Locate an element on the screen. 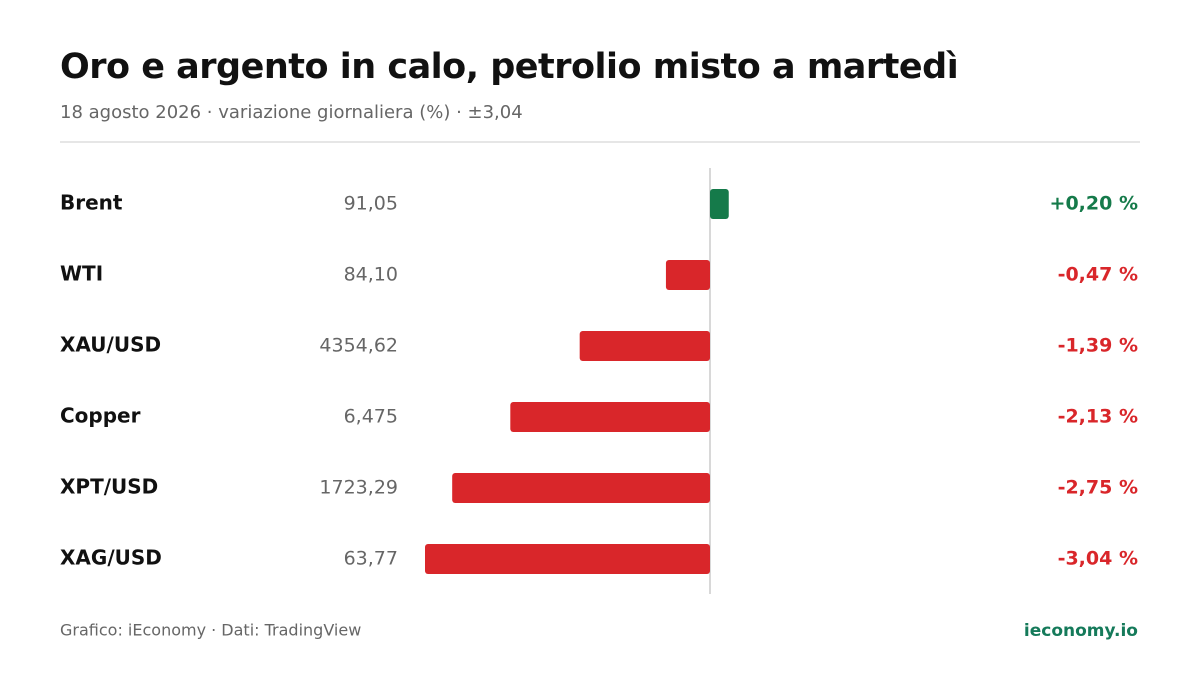 The image size is (1200, 679). category-label: XPT/USD is located at coordinates (109, 487).